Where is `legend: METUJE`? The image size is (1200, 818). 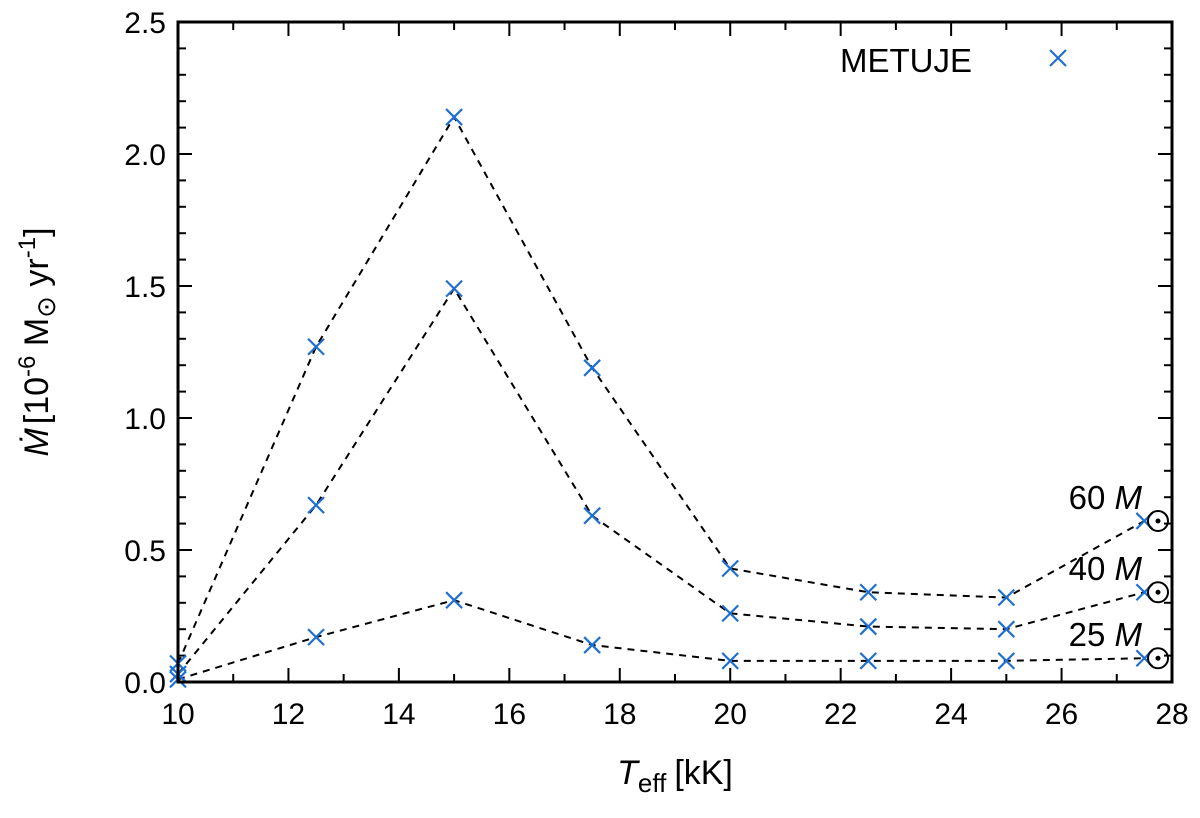
legend: METUJE is located at coordinates (953, 60).